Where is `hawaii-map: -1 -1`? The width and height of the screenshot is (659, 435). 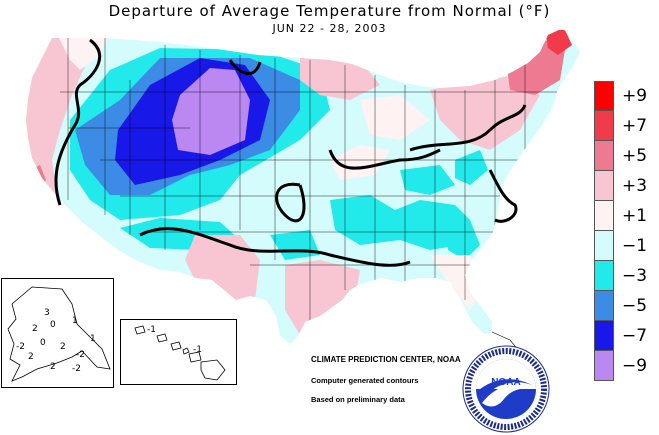
hawaii-map: -1 -1 is located at coordinates (180, 353).